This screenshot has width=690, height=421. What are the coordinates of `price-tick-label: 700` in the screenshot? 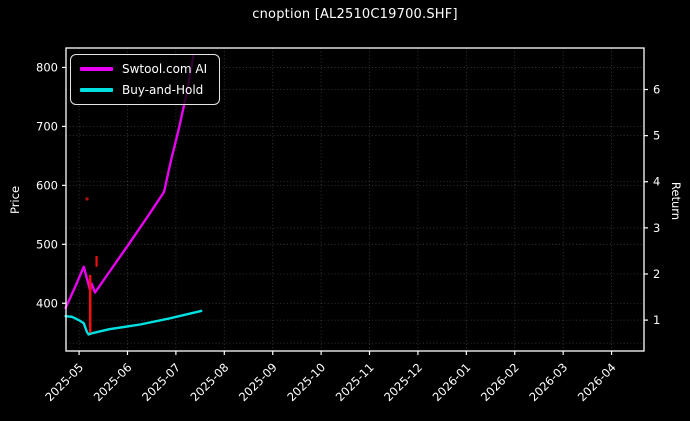 It's located at (47, 126).